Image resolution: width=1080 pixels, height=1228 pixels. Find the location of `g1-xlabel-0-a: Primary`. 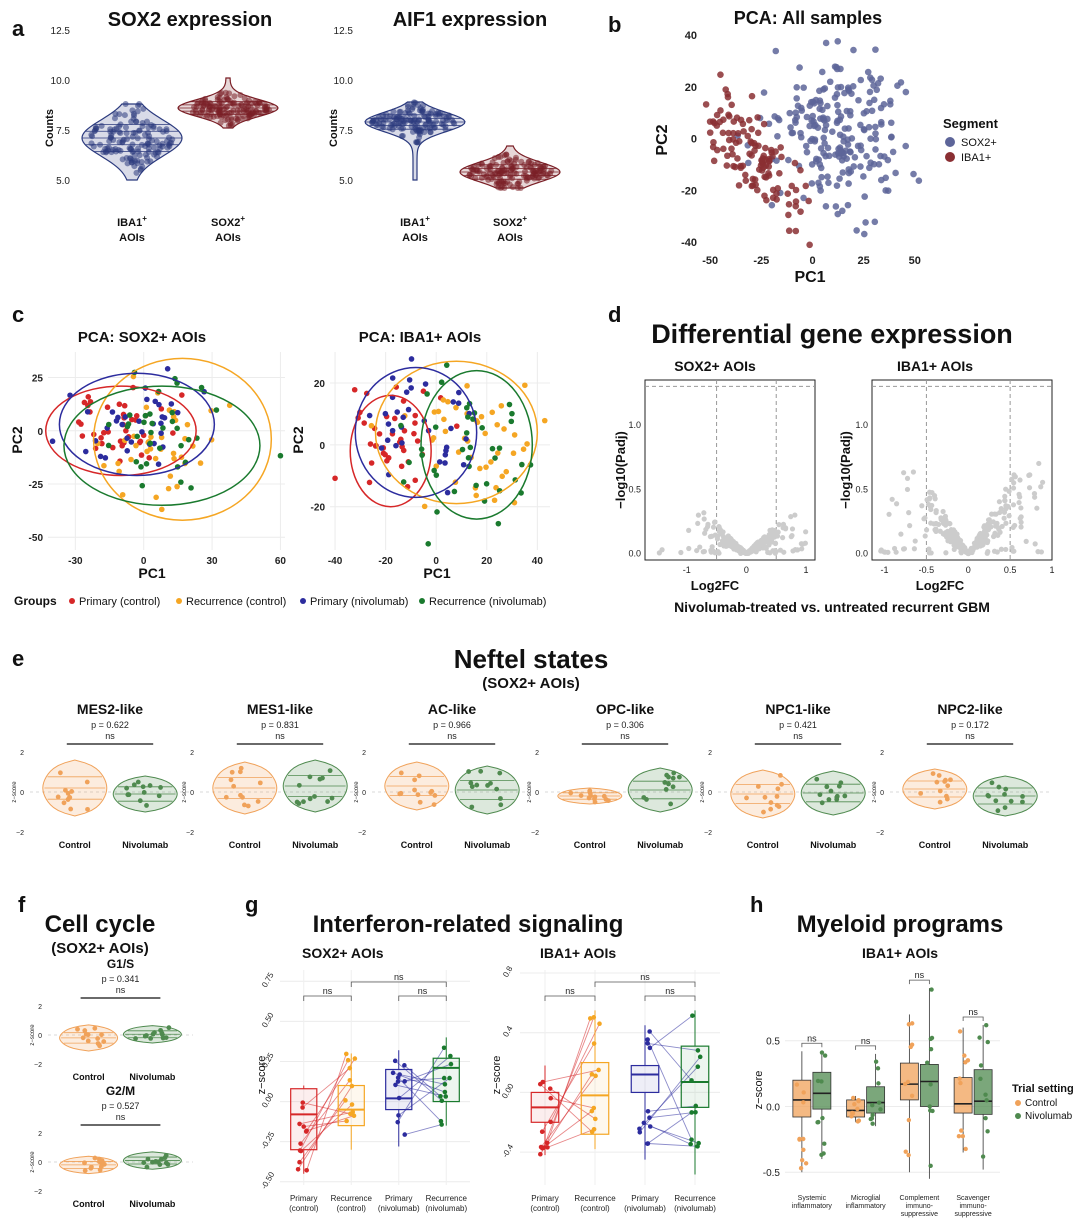

g1-xlabel-0-a: Primary is located at coordinates (304, 1198).